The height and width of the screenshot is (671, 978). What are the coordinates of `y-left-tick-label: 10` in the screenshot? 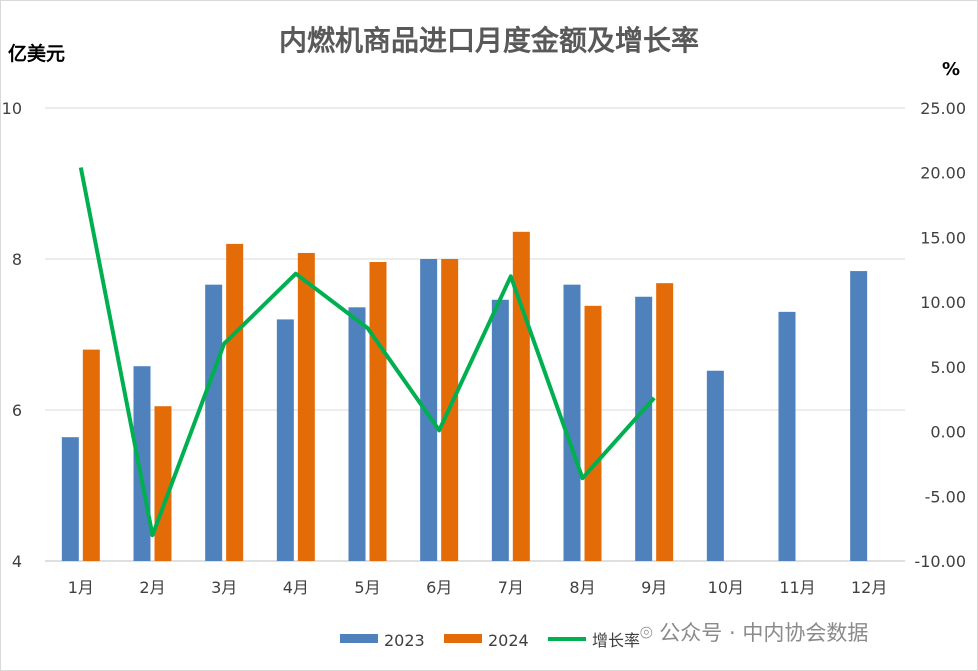 It's located at (12, 108).